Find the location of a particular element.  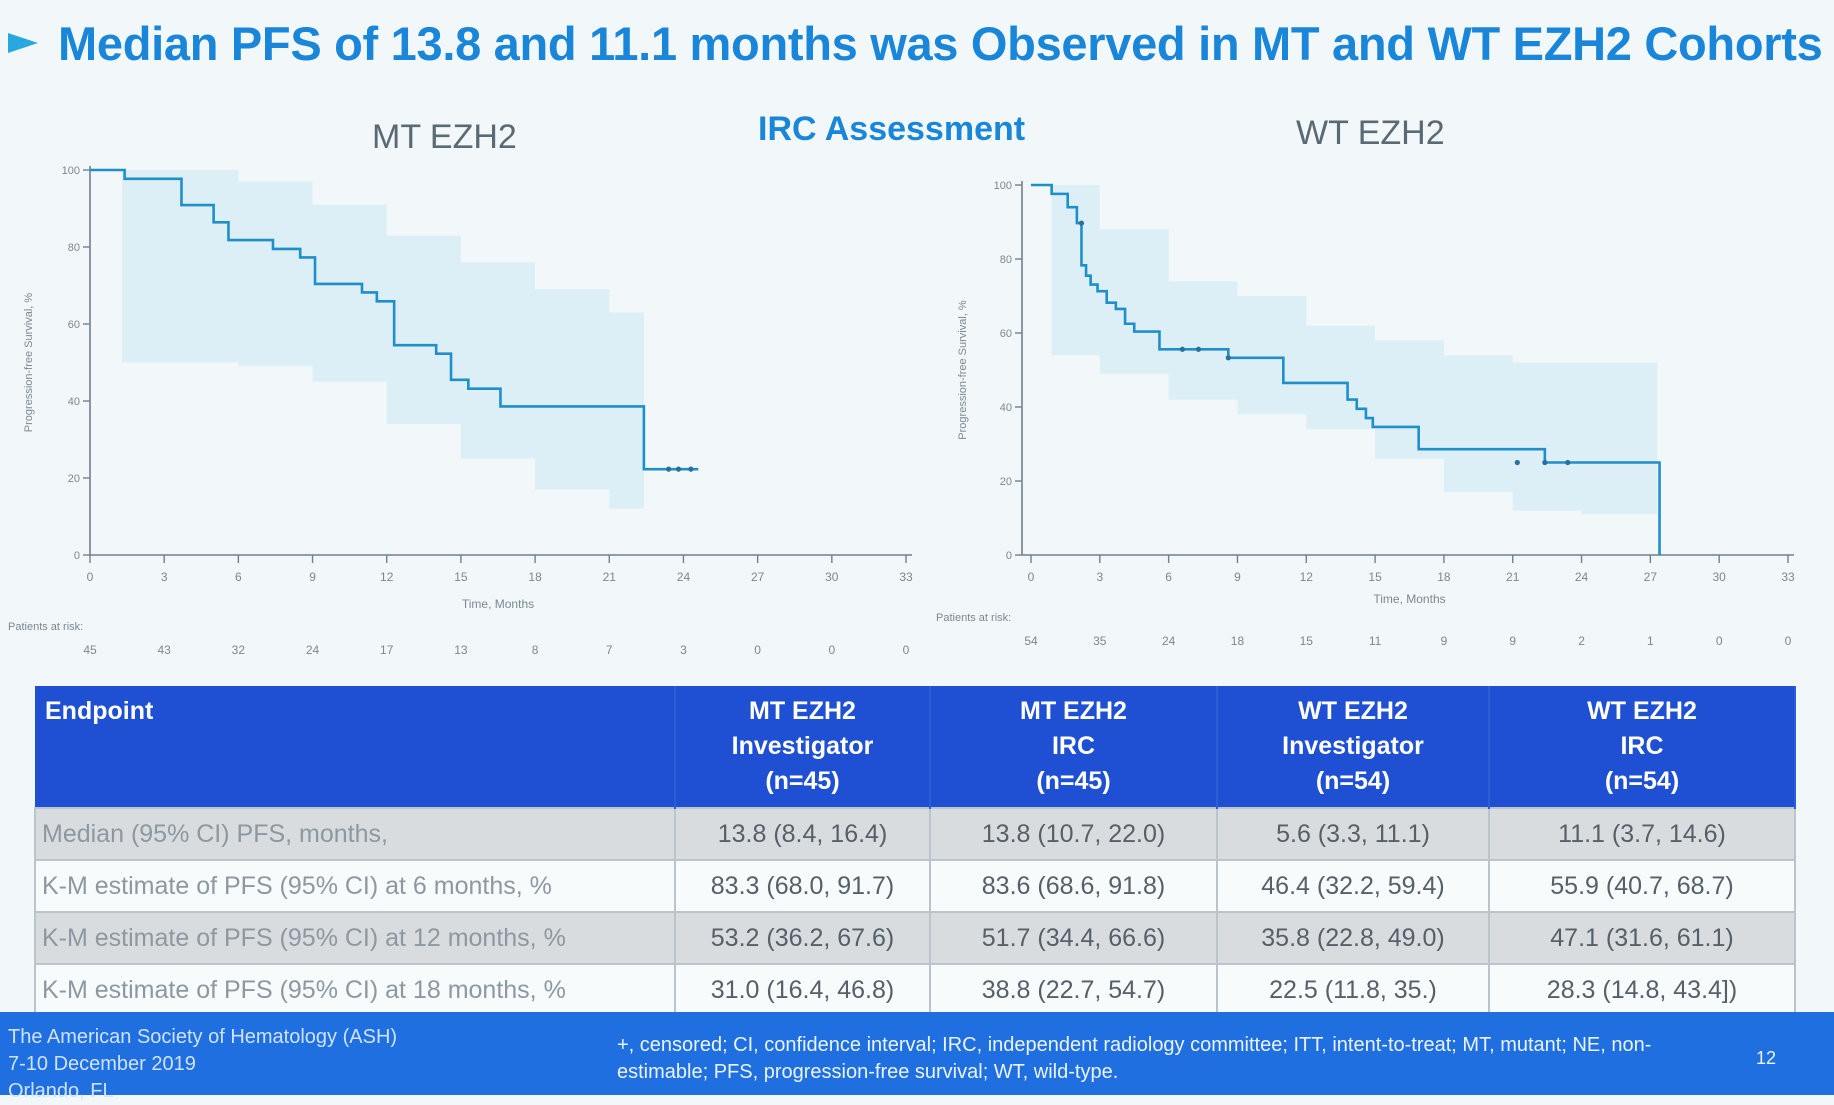

header-wt-investigator: WT EZH2 Investigator (n=54) is located at coordinates (1353, 747).